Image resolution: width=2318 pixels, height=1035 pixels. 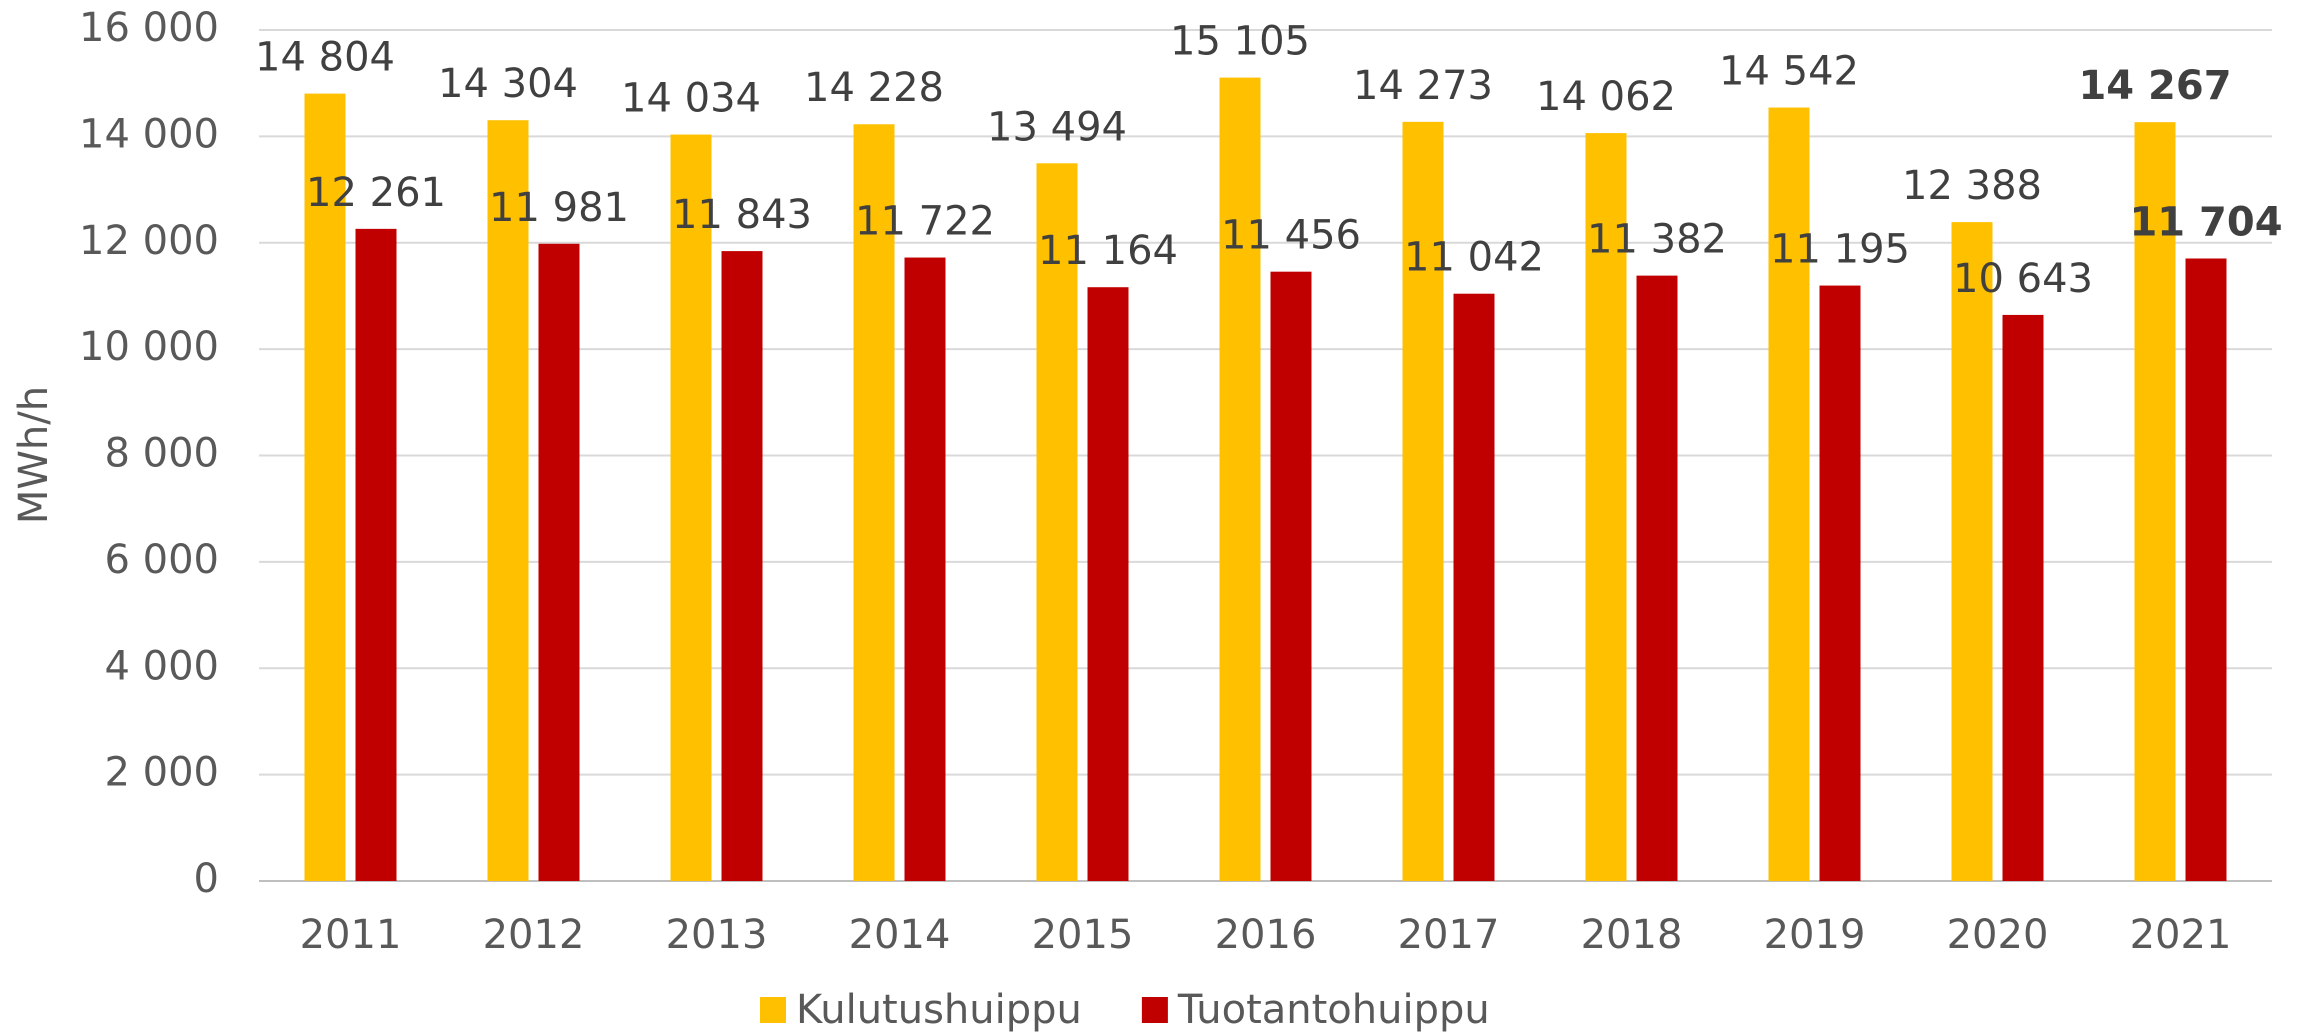 What do you see at coordinates (206, 879) in the screenshot?
I see `y-tick-label: 0` at bounding box center [206, 879].